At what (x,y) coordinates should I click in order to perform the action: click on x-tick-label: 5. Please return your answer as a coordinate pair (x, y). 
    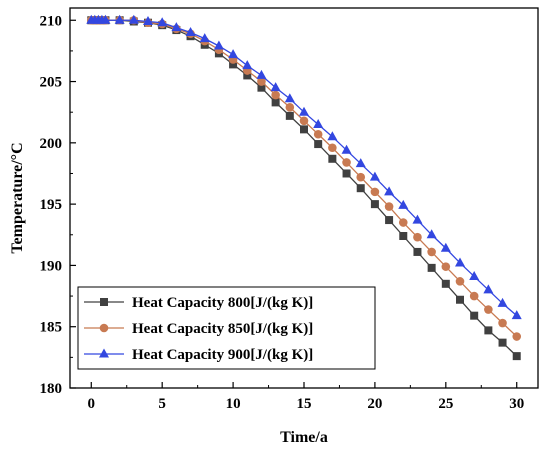
    Looking at the image, I should click on (162, 404).